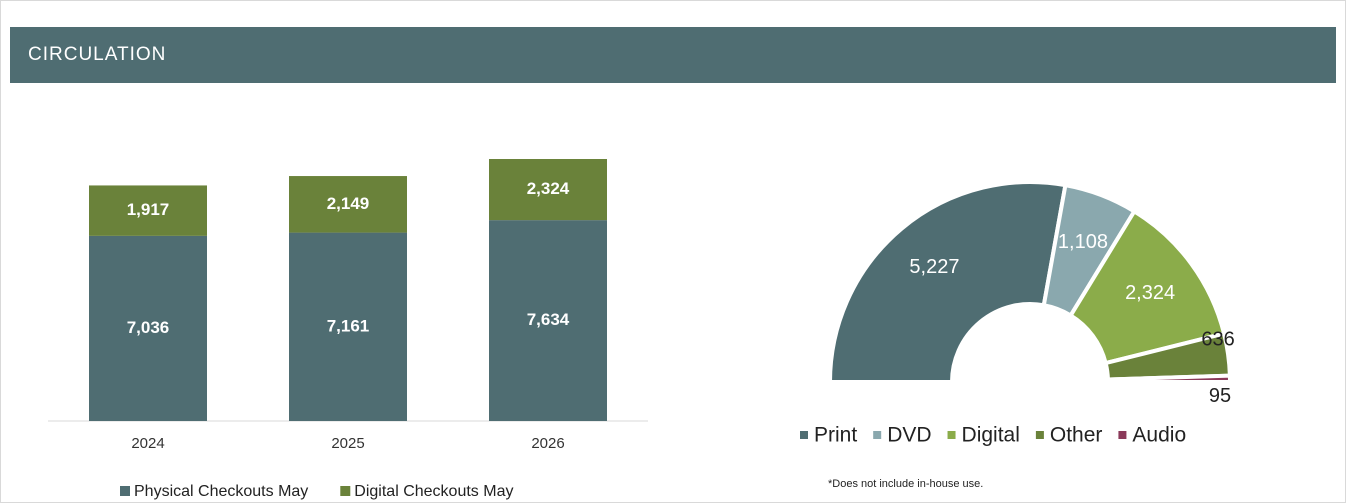 This screenshot has height=503, width=1346. What do you see at coordinates (905, 484) in the screenshot?
I see `footnote: *Does not include in-house use.` at bounding box center [905, 484].